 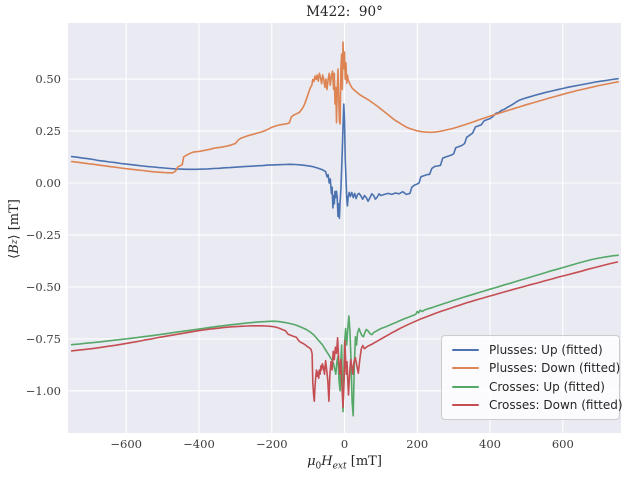 What do you see at coordinates (546, 350) in the screenshot?
I see `legend-label: Plusses: Up (fitted)` at bounding box center [546, 350].